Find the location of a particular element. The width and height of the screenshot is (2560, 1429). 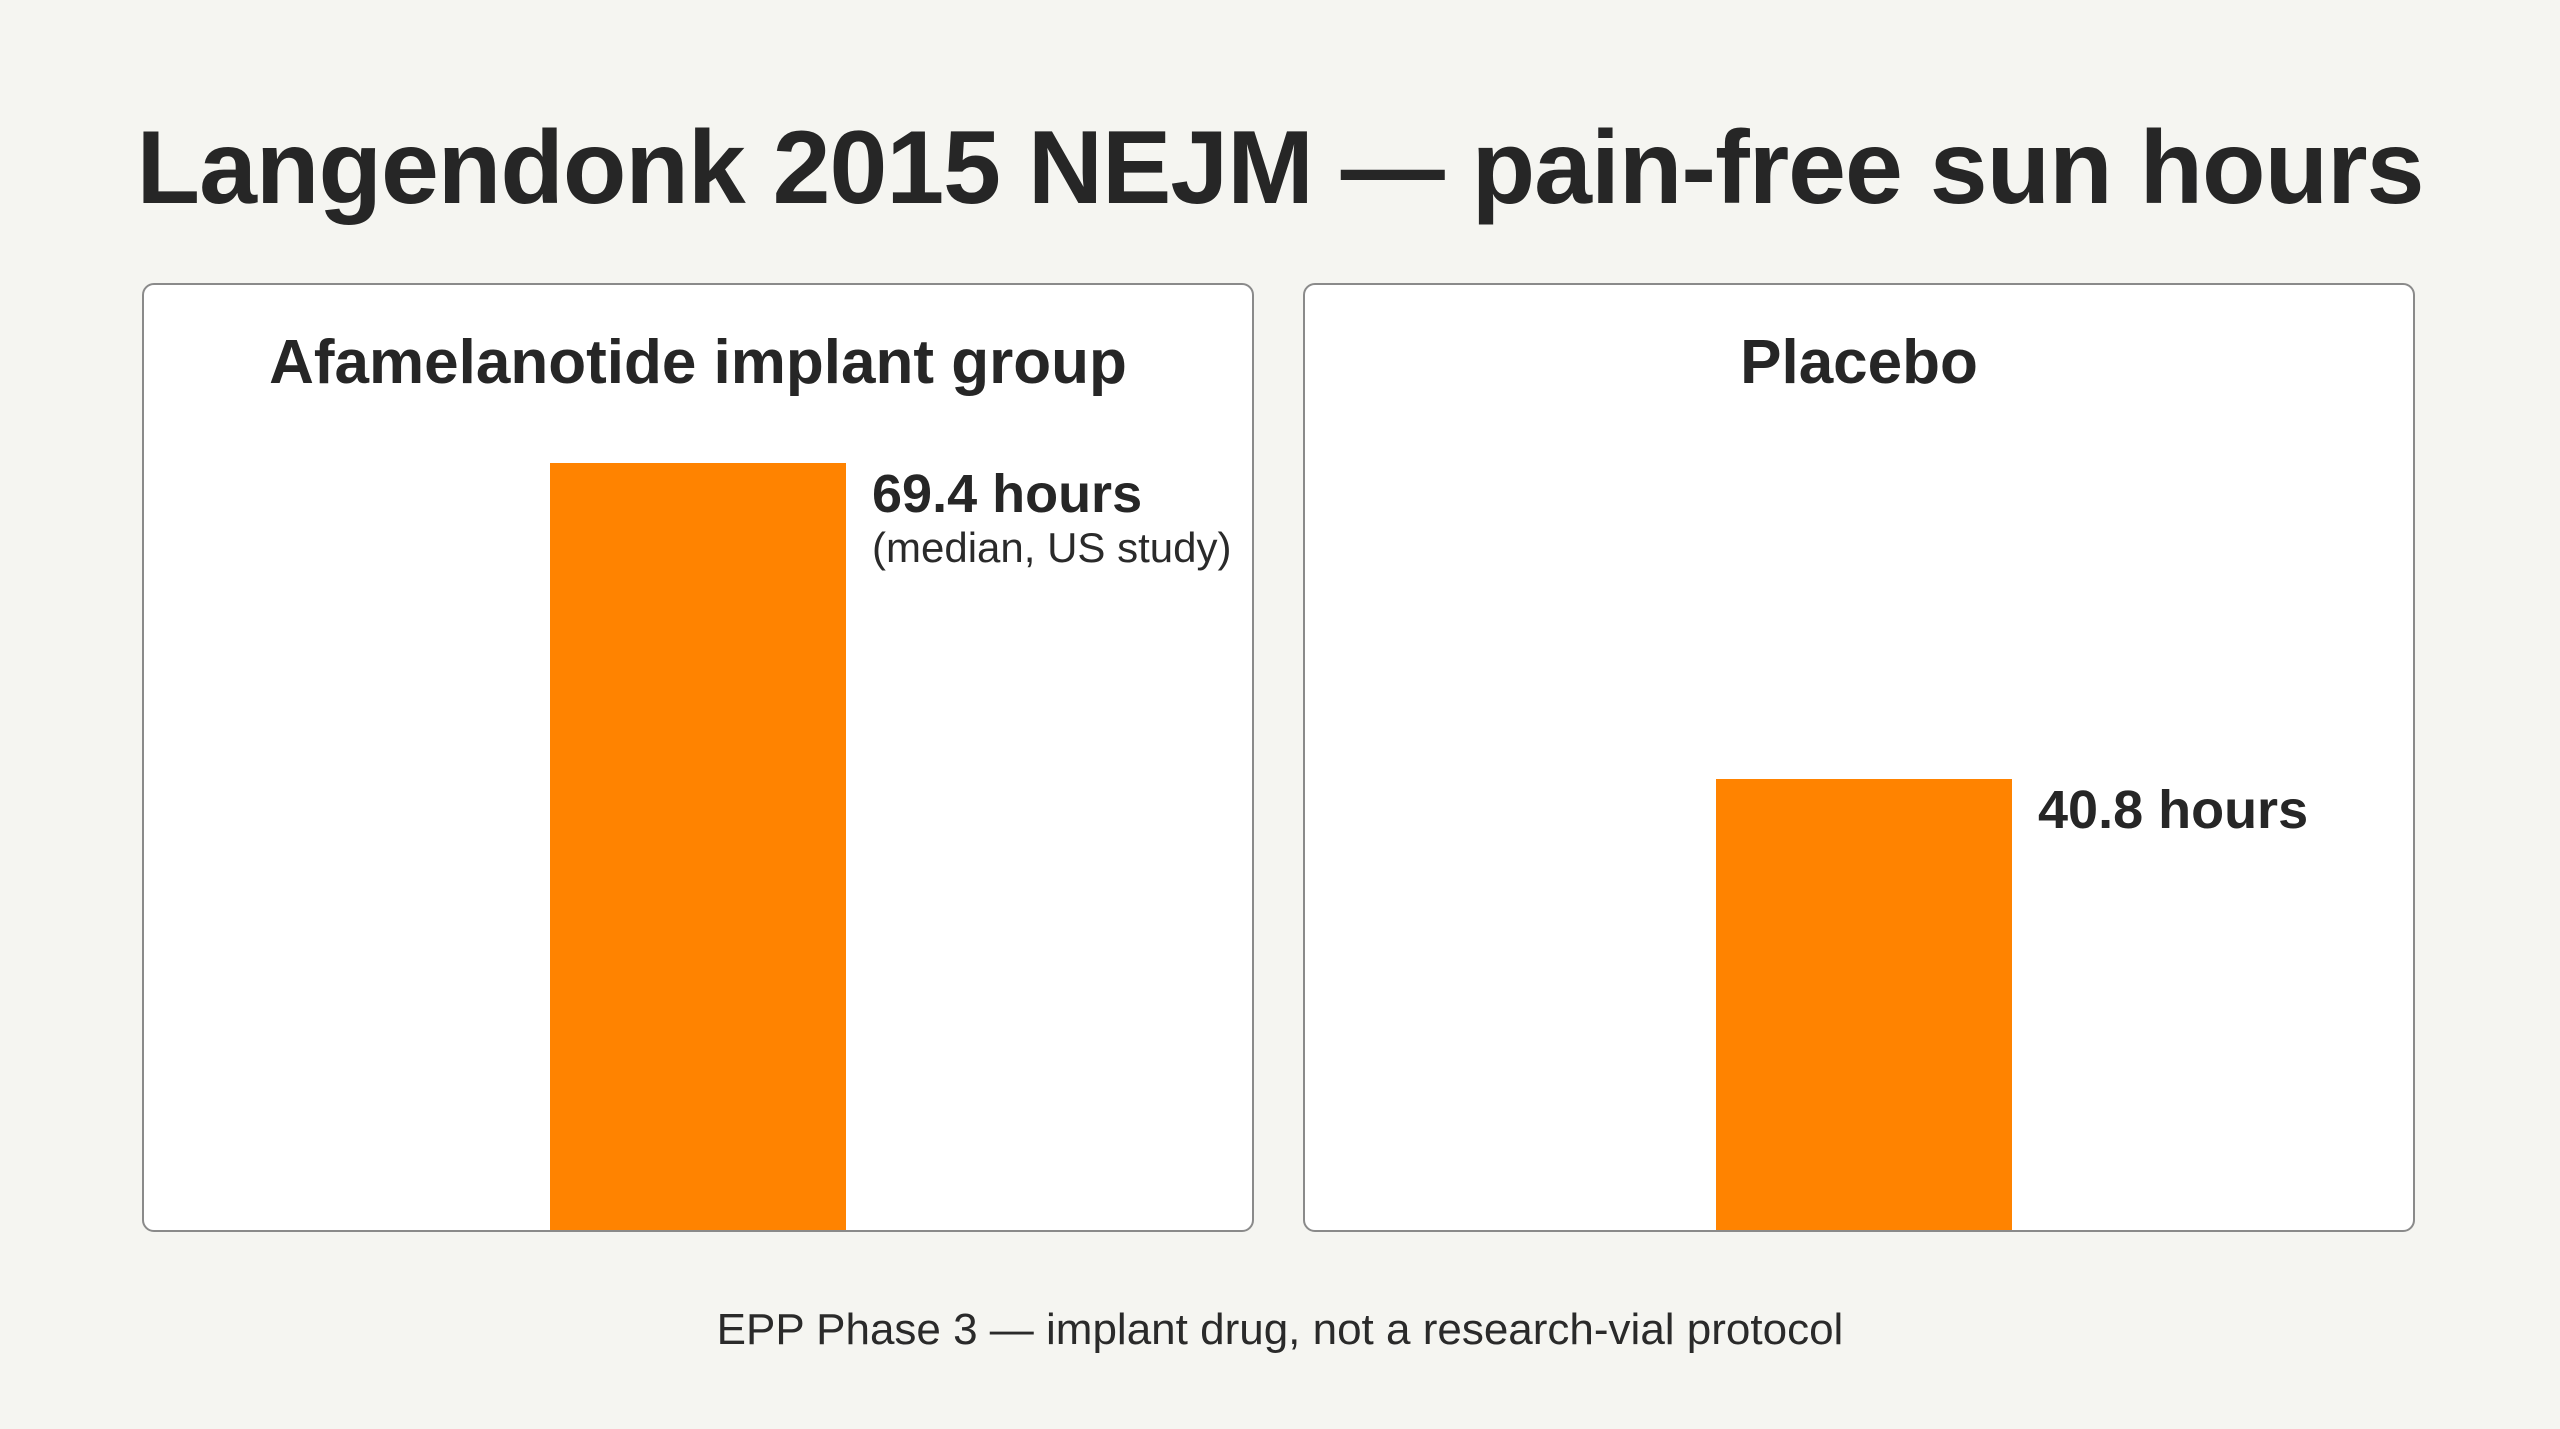

data-label-placebo: 40.8 hours is located at coordinates (2173, 810).